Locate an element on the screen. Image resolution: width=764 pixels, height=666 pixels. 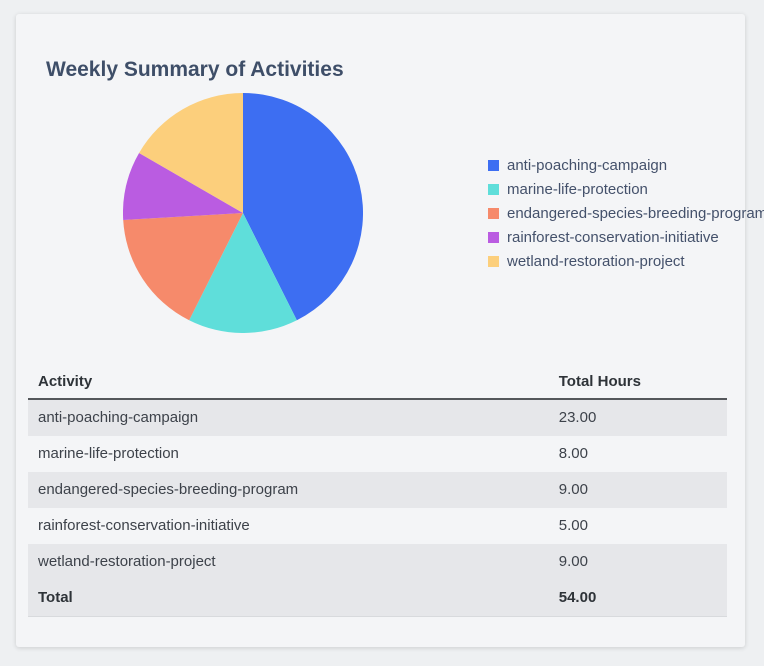
legend-label: anti-poaching-campaign is located at coordinates (587, 165).